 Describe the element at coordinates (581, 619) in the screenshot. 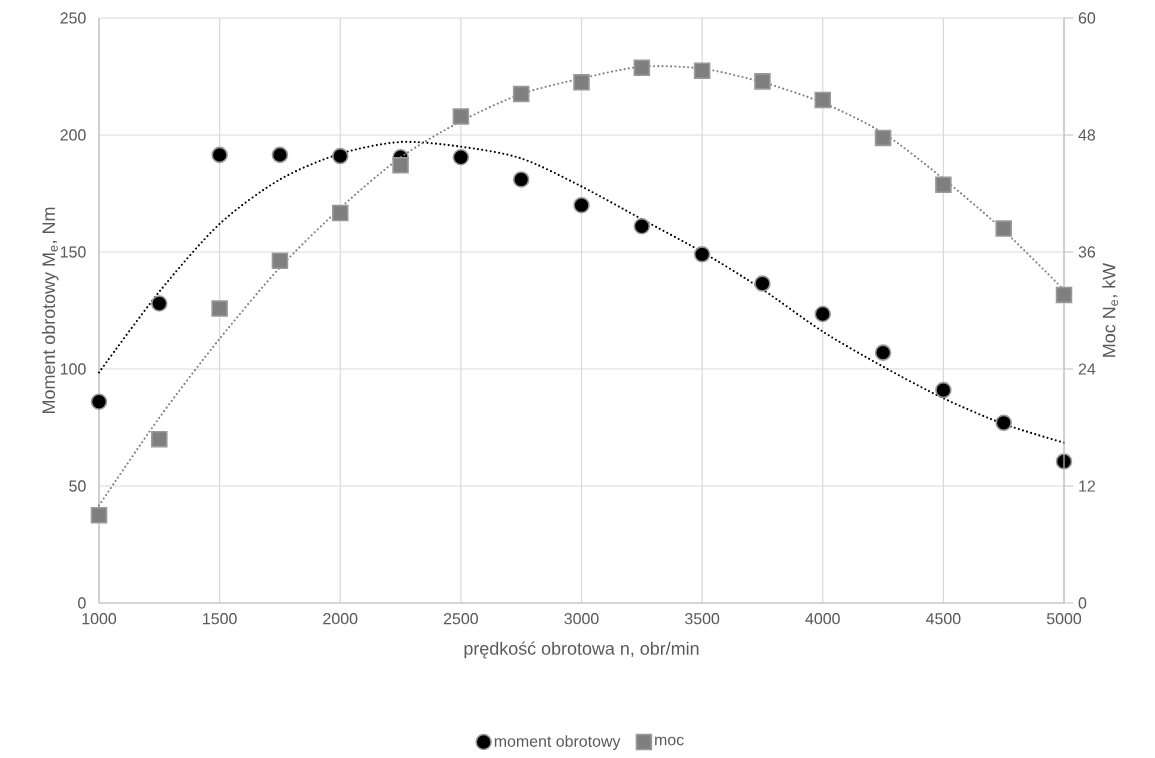

I see `x-tick-label: 3000` at that location.